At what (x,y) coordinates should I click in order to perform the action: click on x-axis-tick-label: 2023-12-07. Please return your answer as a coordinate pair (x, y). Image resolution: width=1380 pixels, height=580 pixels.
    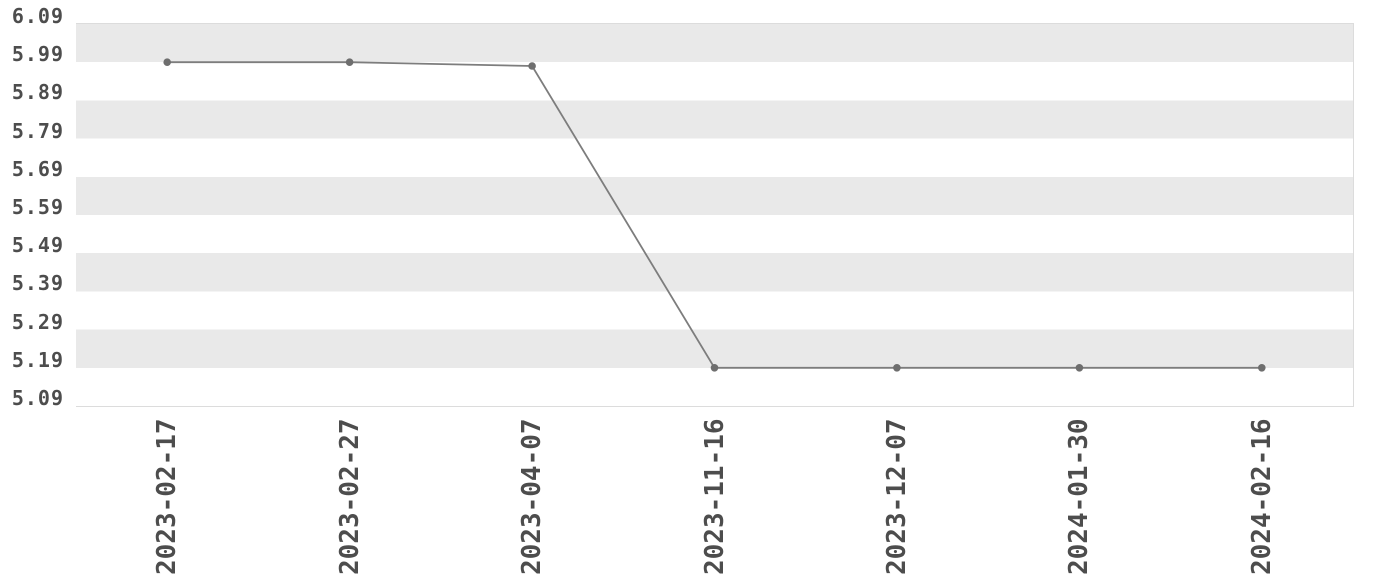
    Looking at the image, I should click on (896, 496).